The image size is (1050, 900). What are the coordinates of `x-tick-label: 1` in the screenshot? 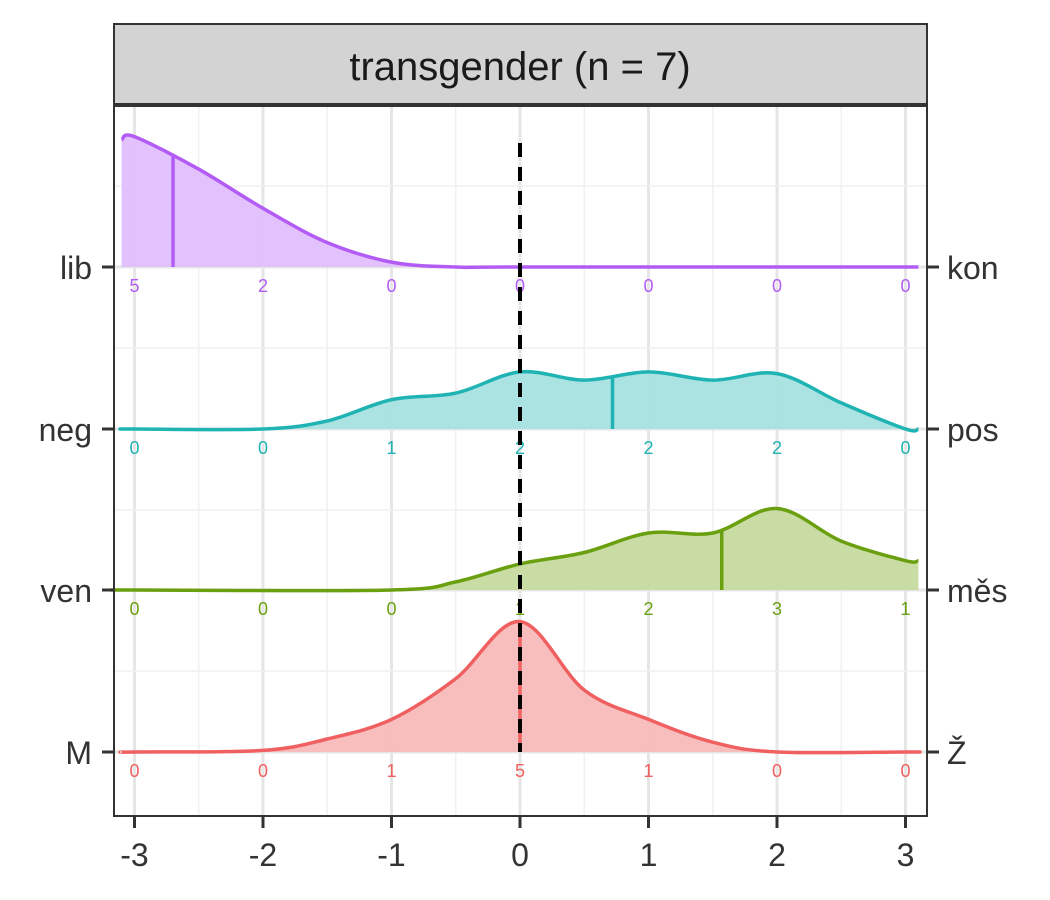 It's located at (649, 855).